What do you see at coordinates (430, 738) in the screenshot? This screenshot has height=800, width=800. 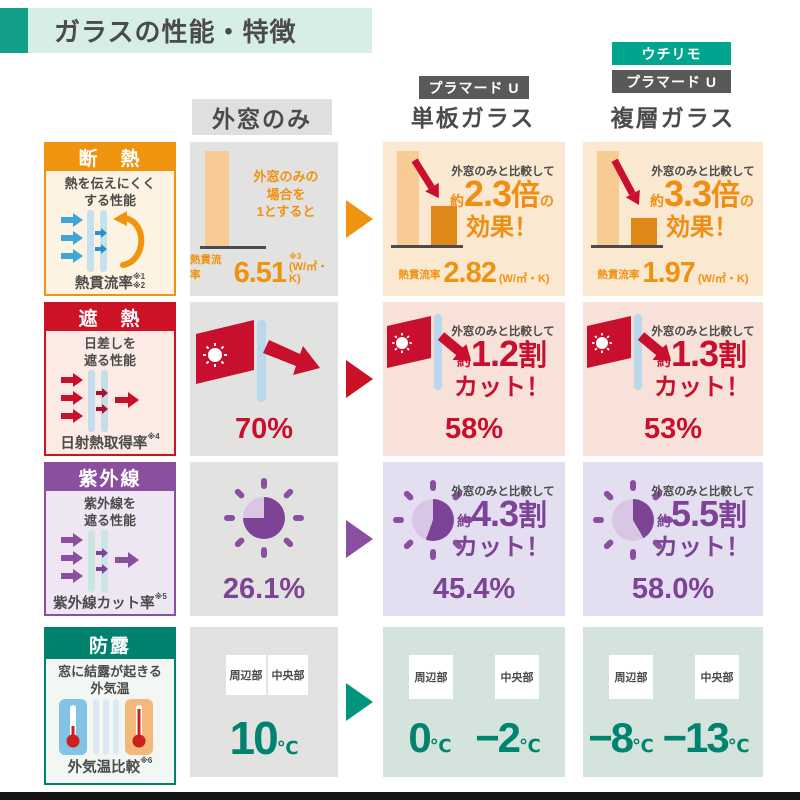 I see `temperature-edge: 0 ℃` at bounding box center [430, 738].